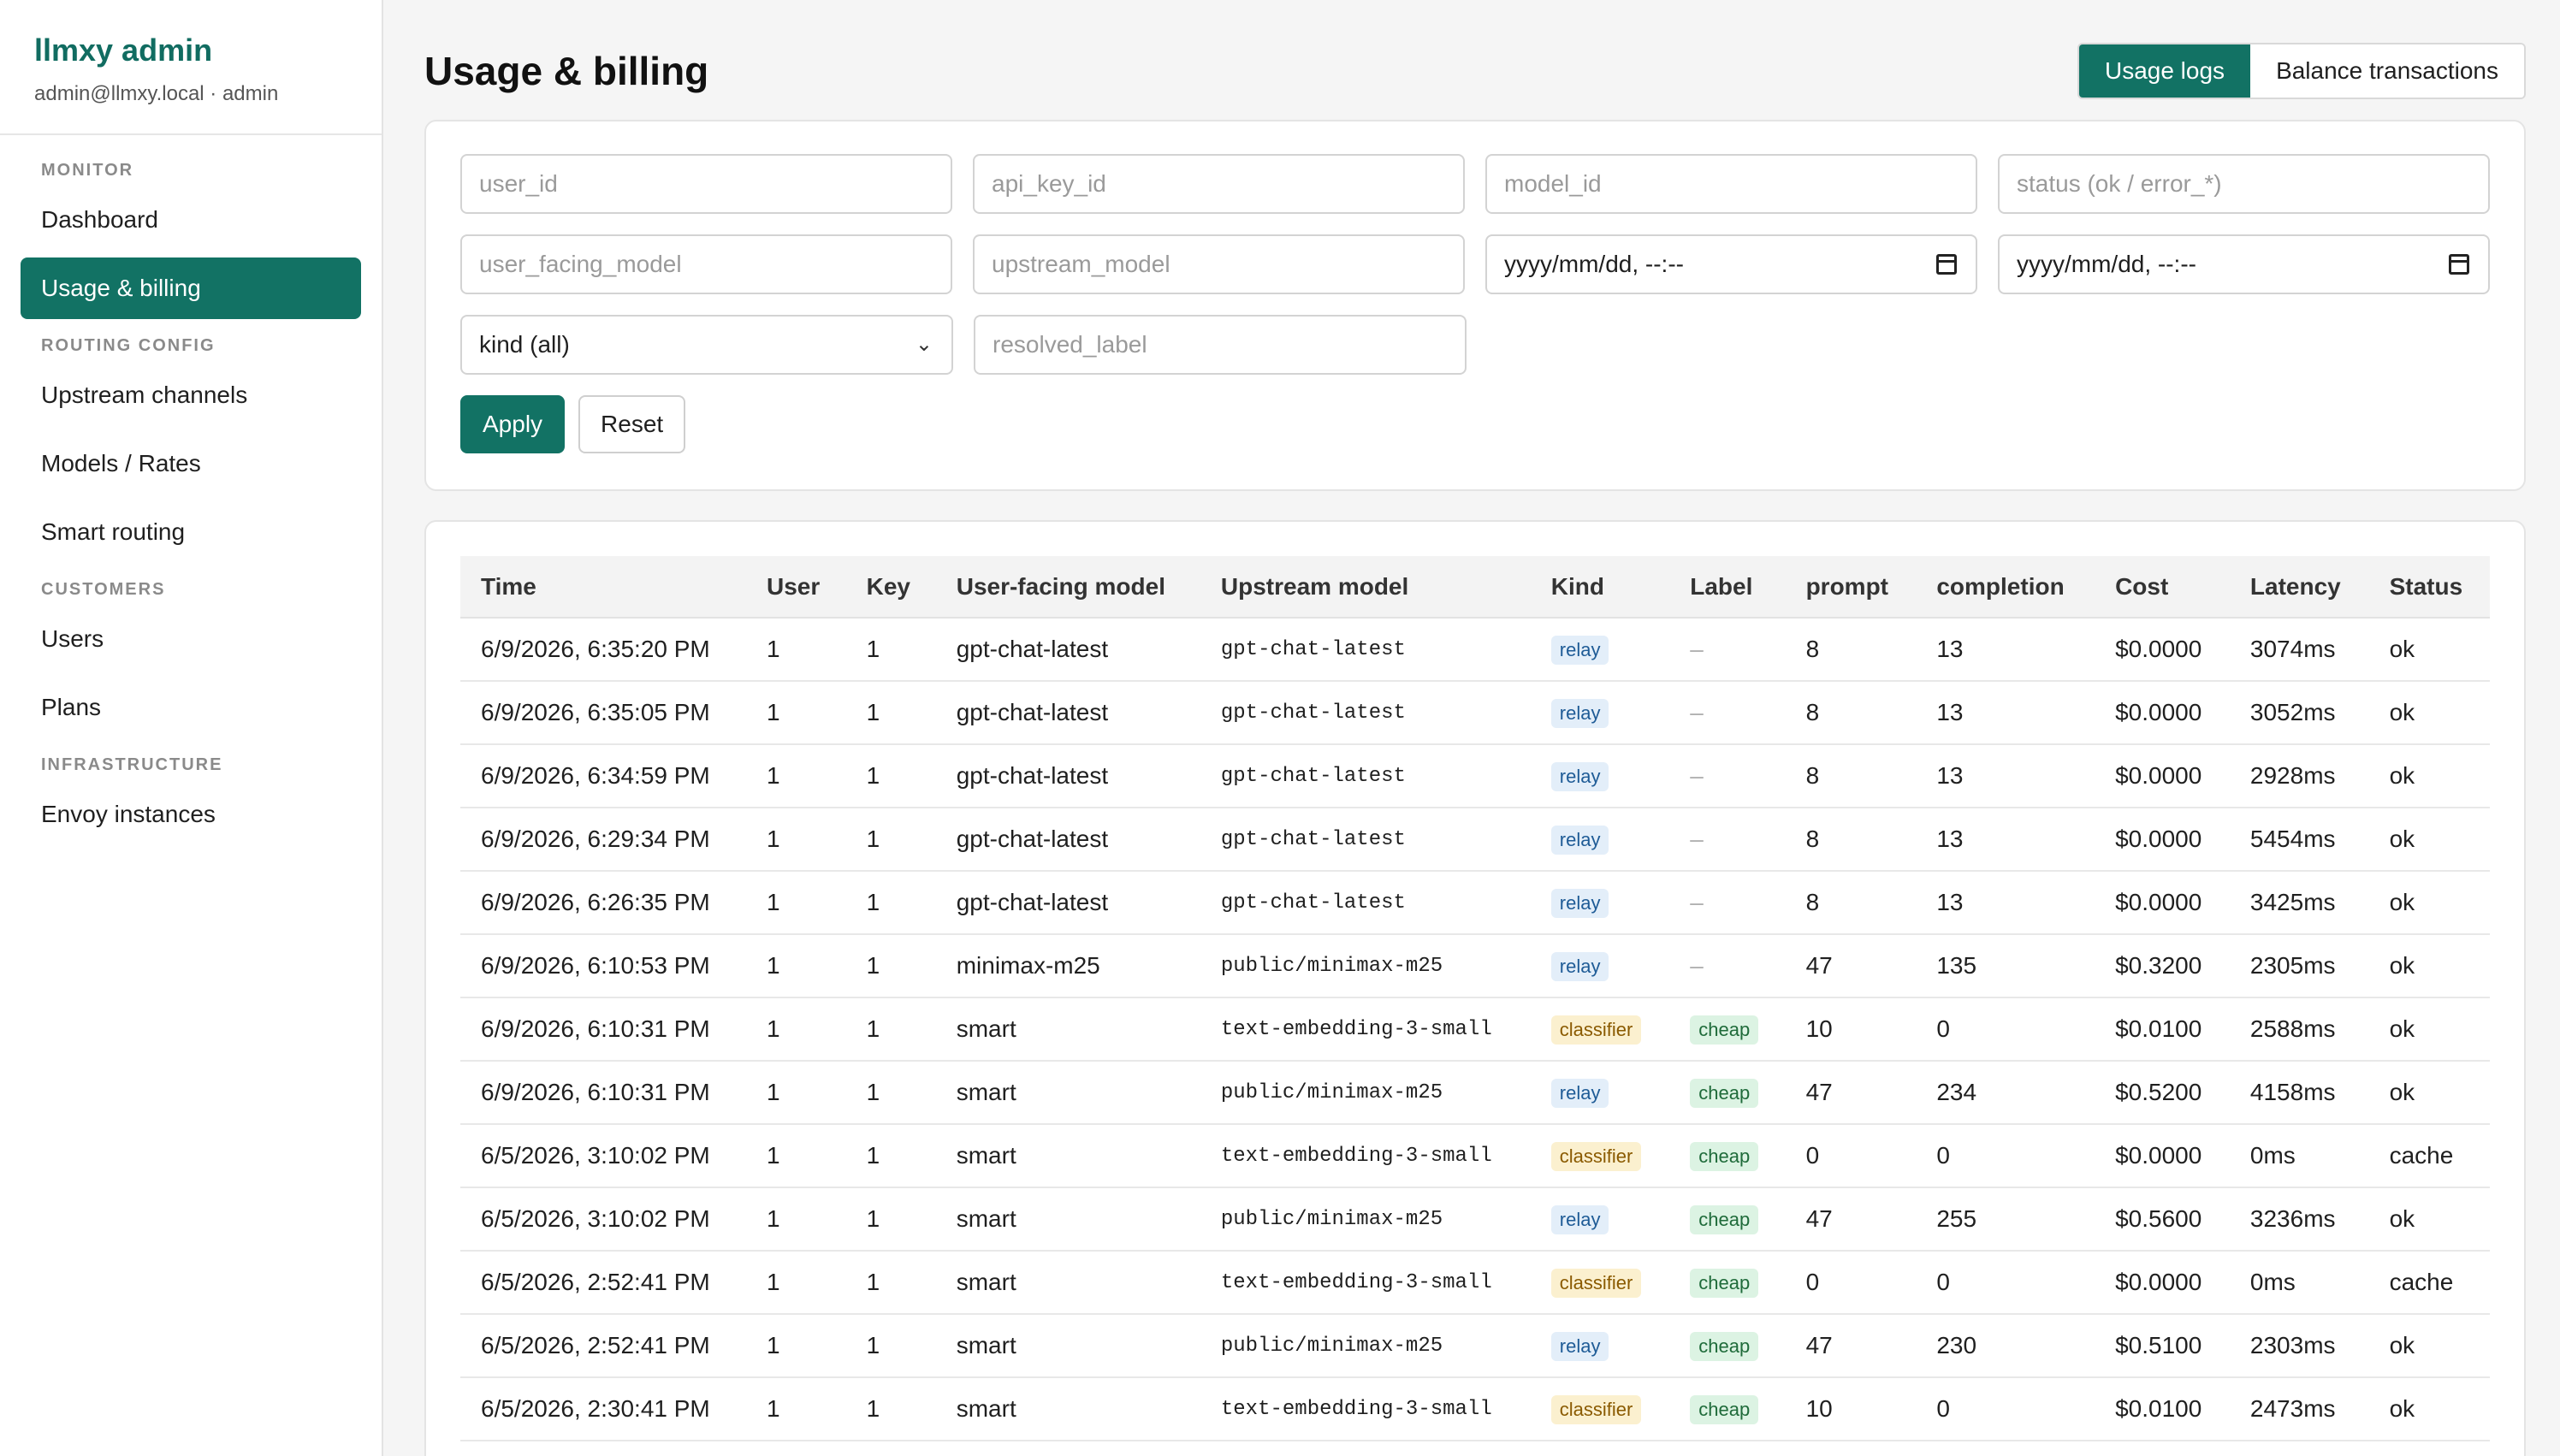 This screenshot has height=1456, width=2560. I want to click on kind-badge: relay, so click(1579, 776).